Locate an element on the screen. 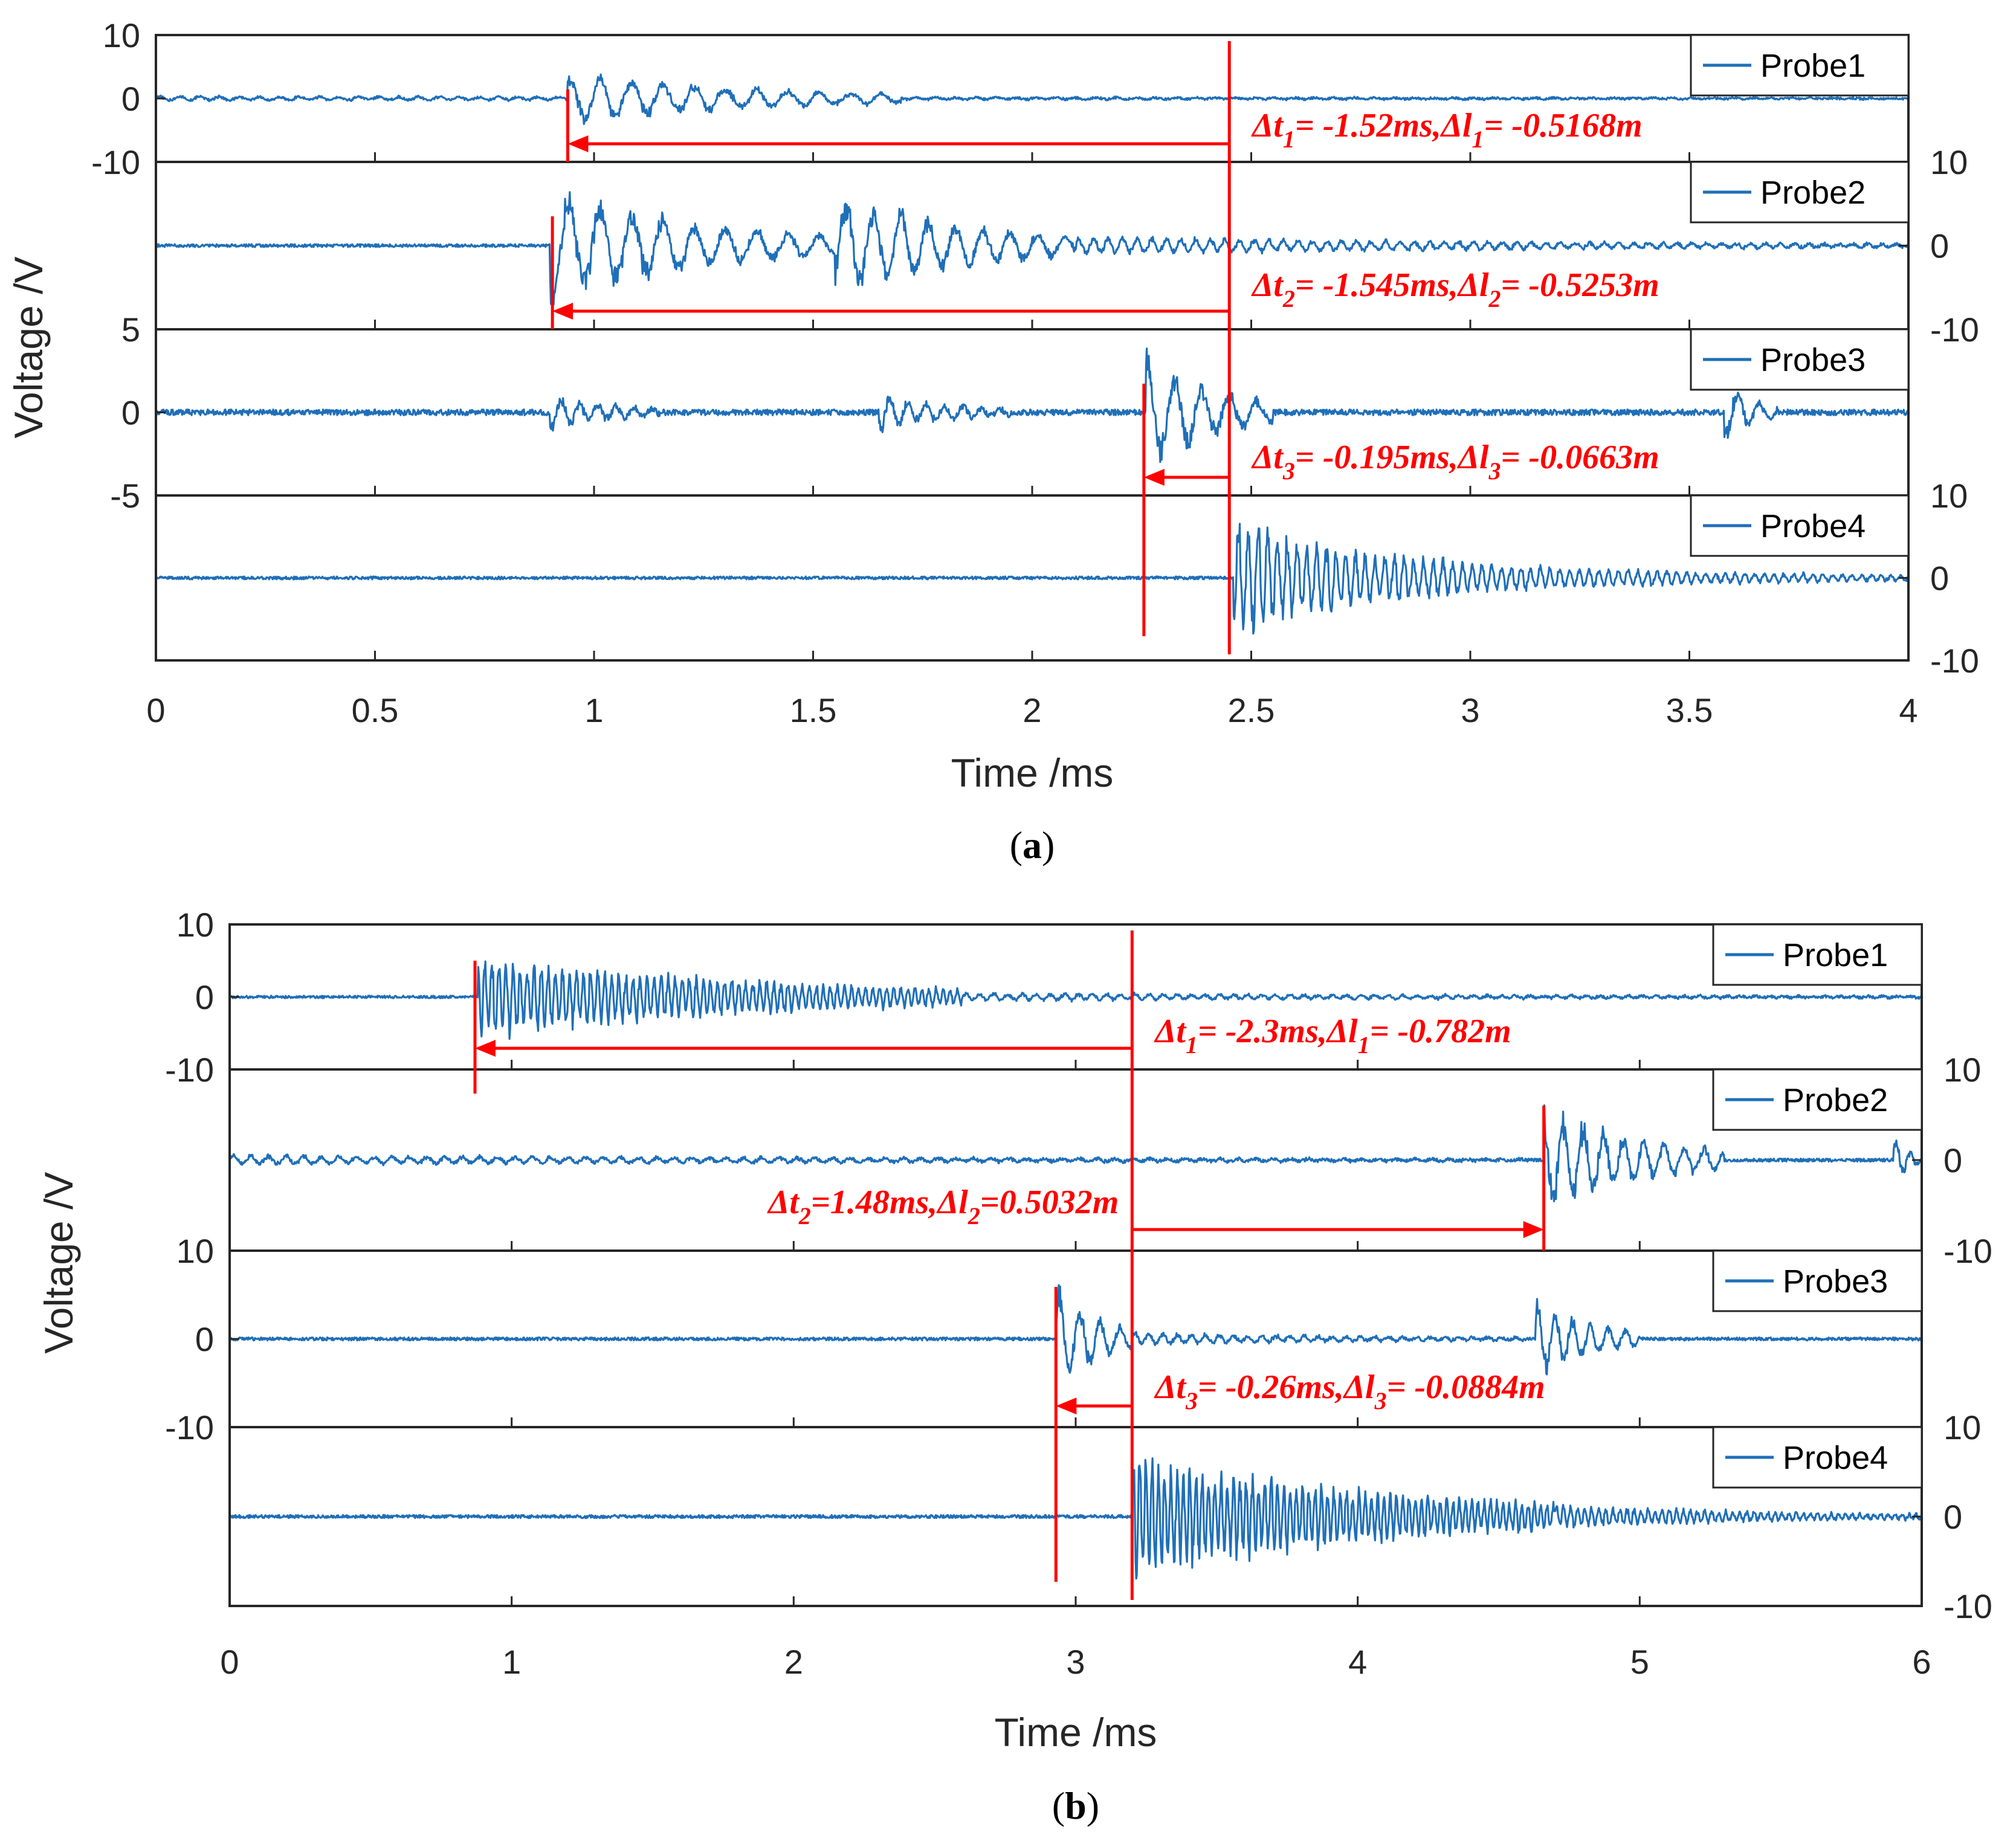  annotation-probe3: Δt3= -0.26ms,Δl3= -0.0884m is located at coordinates (1299, 1434).